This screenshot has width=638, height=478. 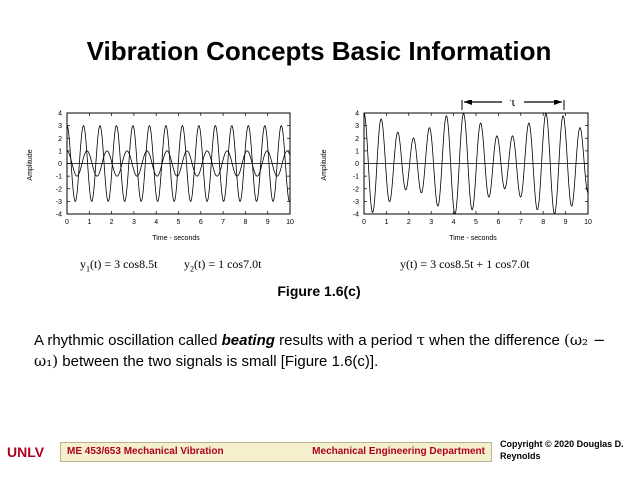 I want to click on body-text-part: A rhythmic oscillation called, so click(x=128, y=340).